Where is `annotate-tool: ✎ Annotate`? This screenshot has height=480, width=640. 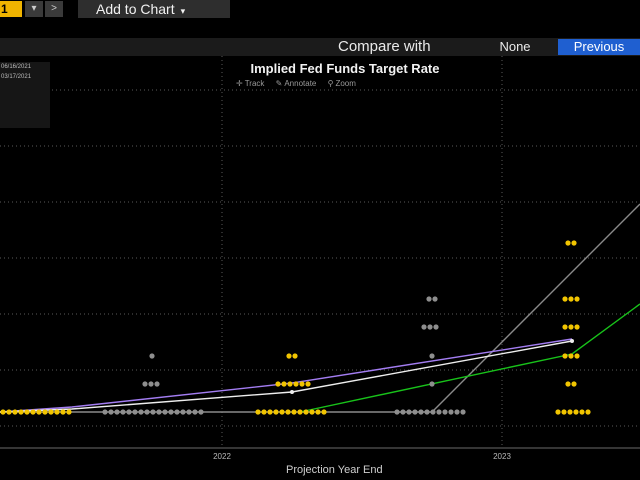
annotate-tool: ✎ Annotate is located at coordinates (296, 83).